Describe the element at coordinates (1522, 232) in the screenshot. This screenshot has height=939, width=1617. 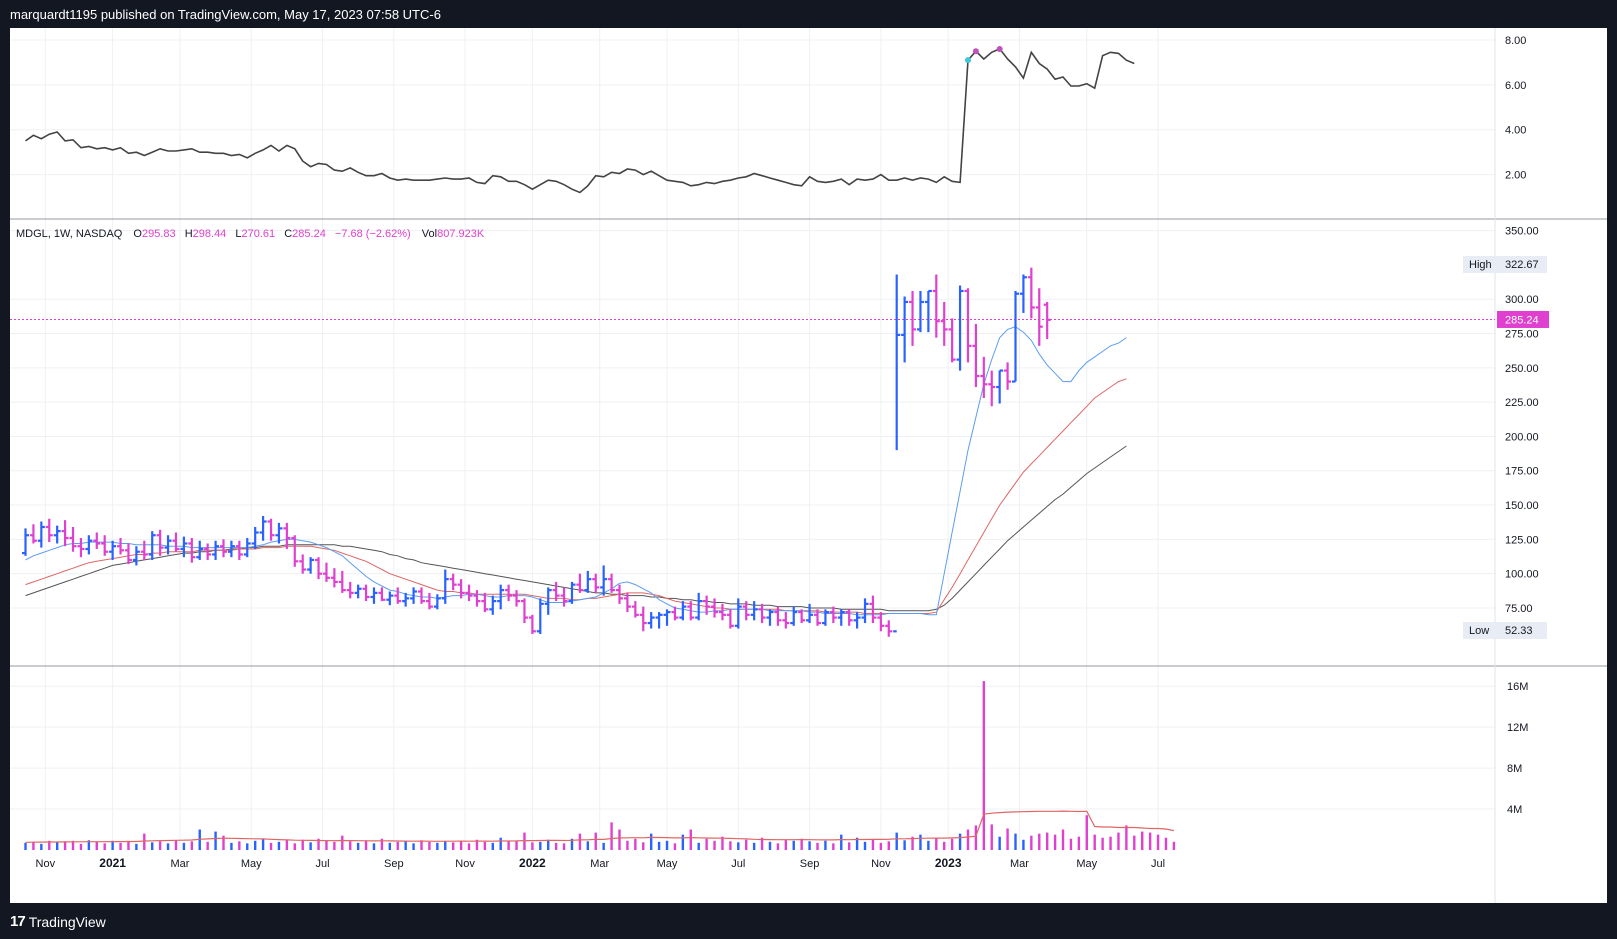
I see `price-tick-label: 350.00` at that location.